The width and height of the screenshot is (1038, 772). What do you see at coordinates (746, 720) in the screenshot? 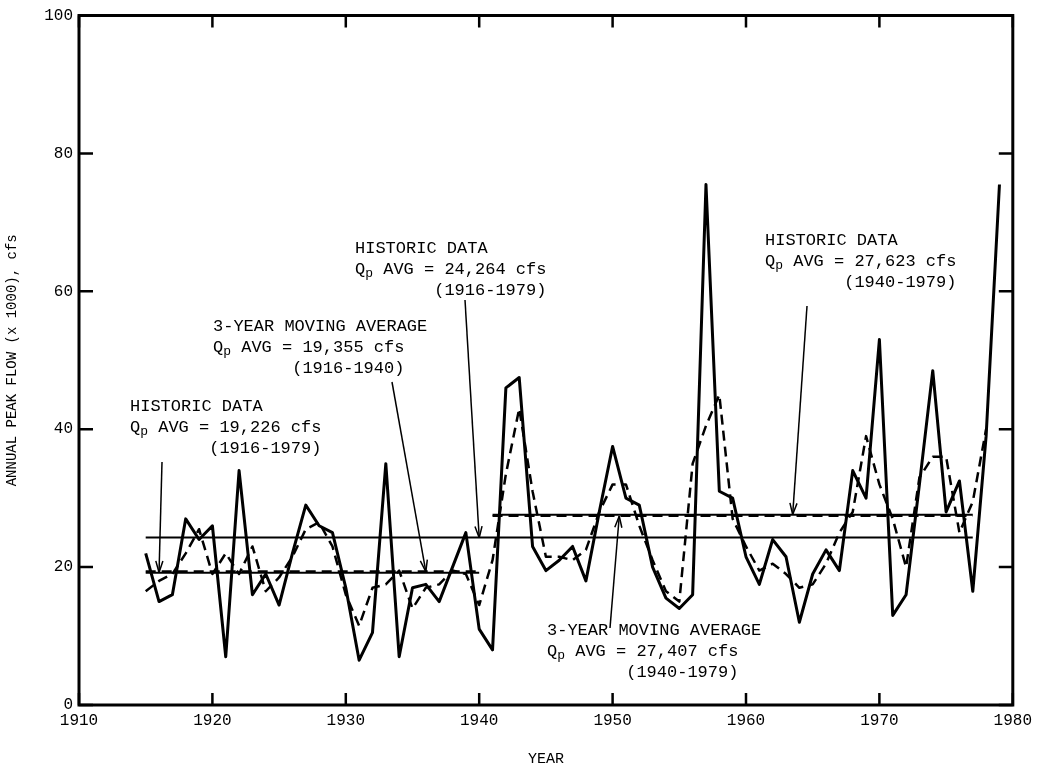
I see `x-tick-label: 1960` at bounding box center [746, 720].